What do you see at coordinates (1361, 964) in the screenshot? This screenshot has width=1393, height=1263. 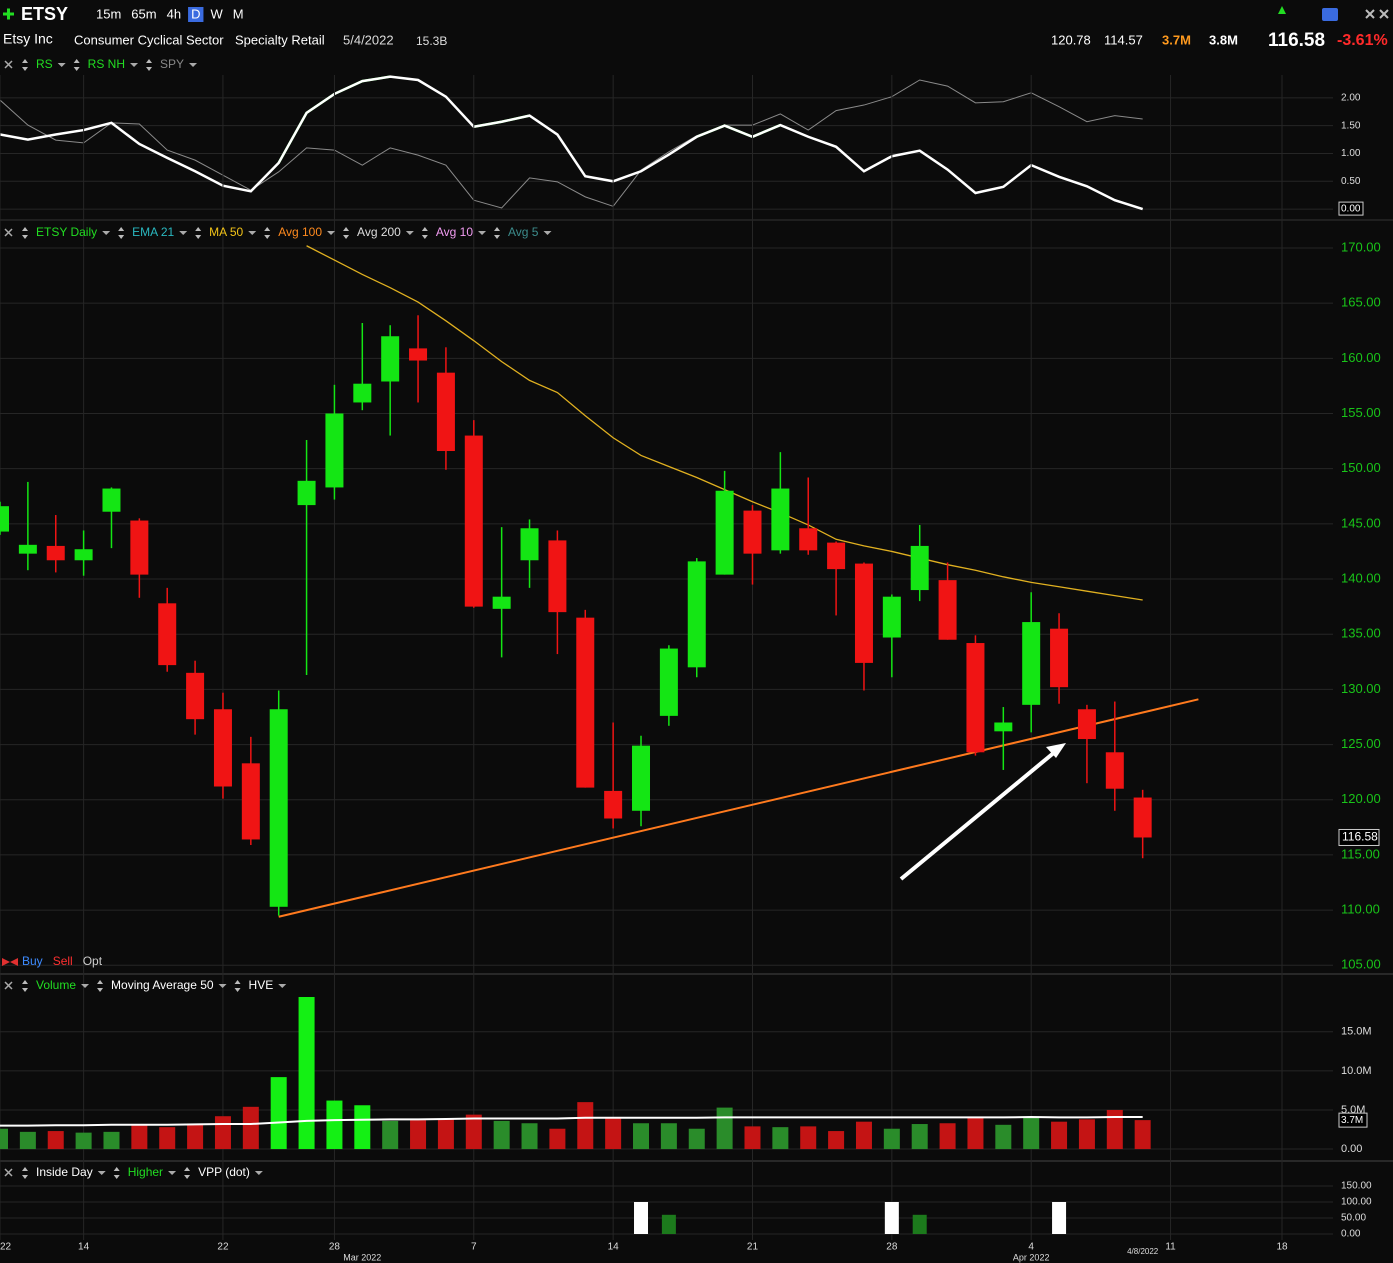 I see `y-tick-label: 105.00` at bounding box center [1361, 964].